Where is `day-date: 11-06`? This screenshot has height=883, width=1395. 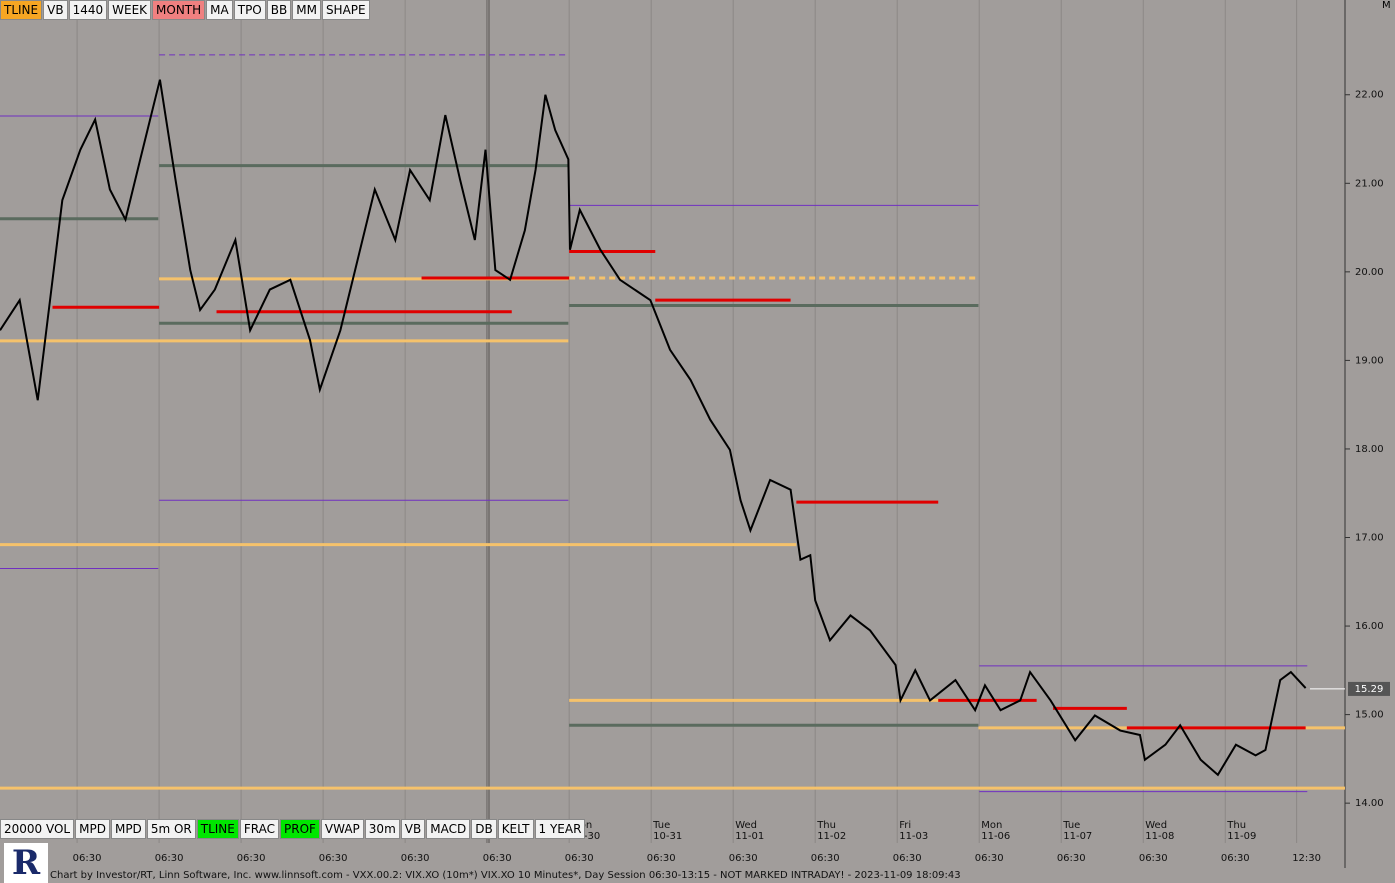 day-date: 11-06 is located at coordinates (995, 836).